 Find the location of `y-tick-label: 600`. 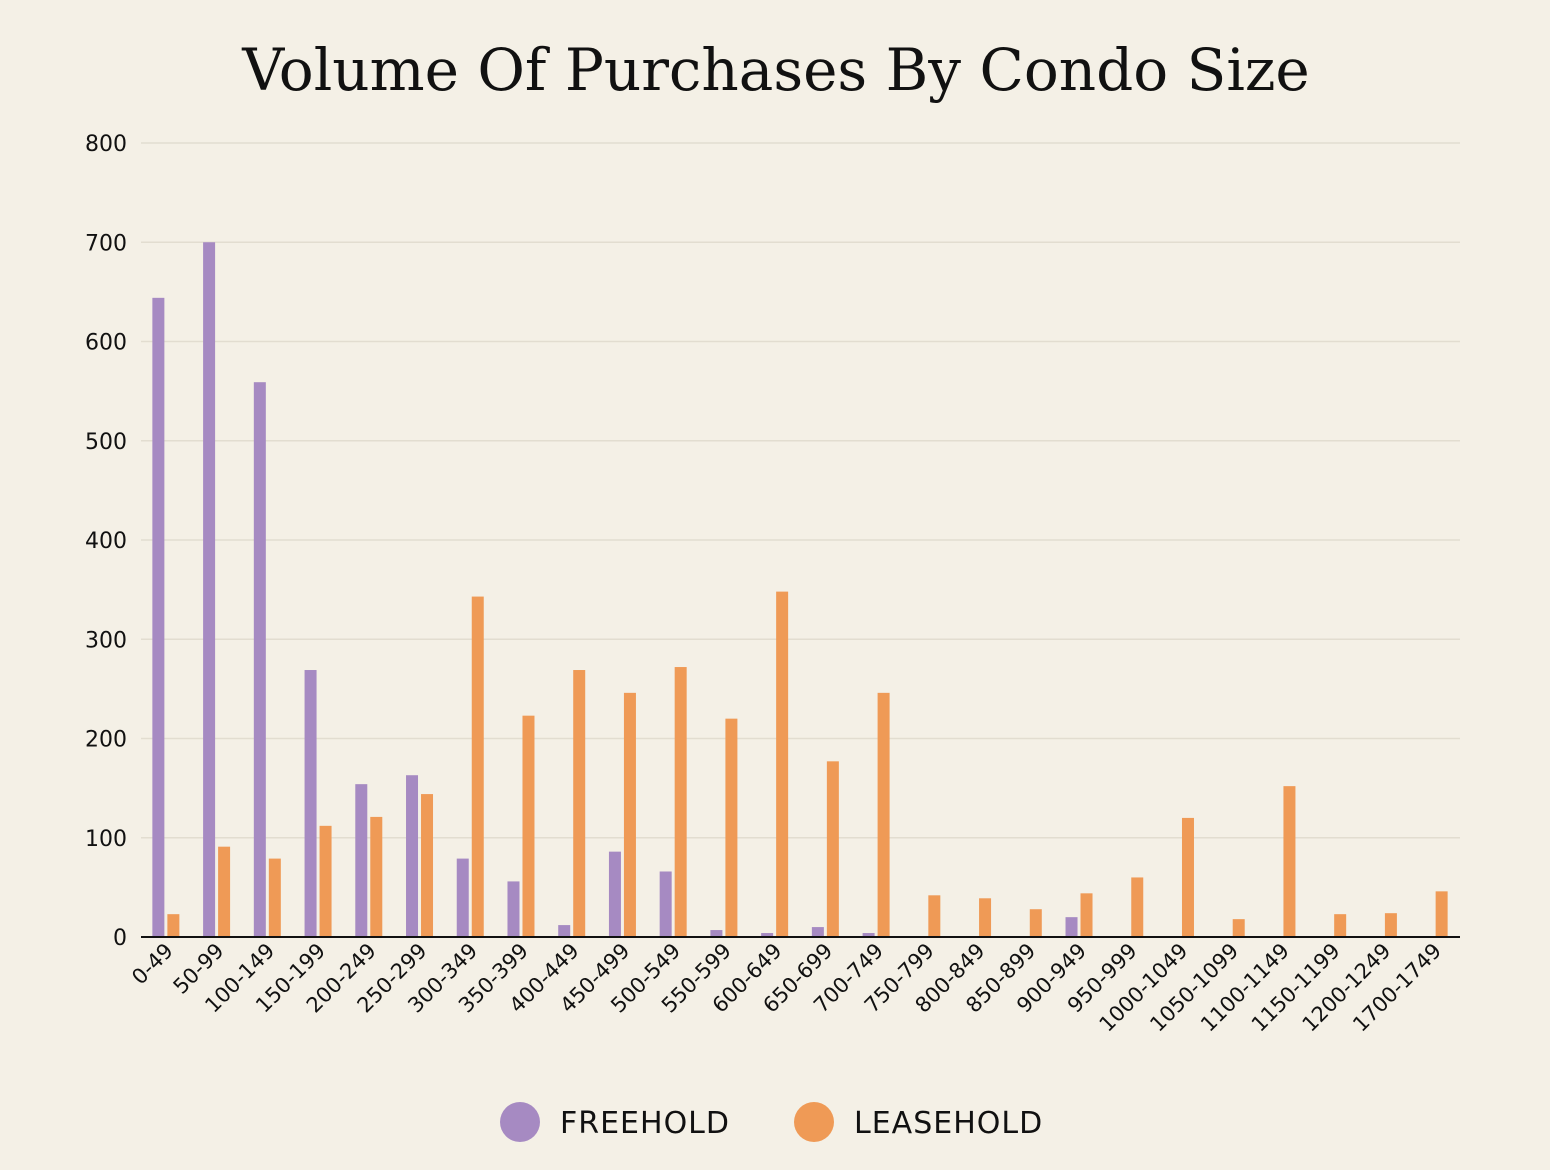

y-tick-label: 600 is located at coordinates (106, 343).